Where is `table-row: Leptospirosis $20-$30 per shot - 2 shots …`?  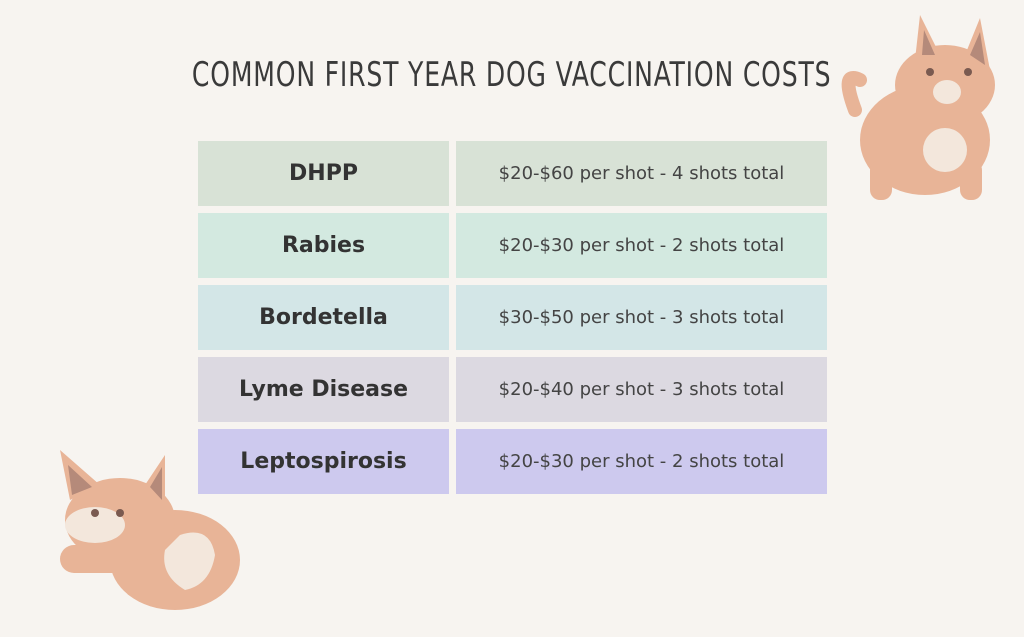 table-row: Leptospirosis $20-$30 per shot - 2 shots … is located at coordinates (512, 461).